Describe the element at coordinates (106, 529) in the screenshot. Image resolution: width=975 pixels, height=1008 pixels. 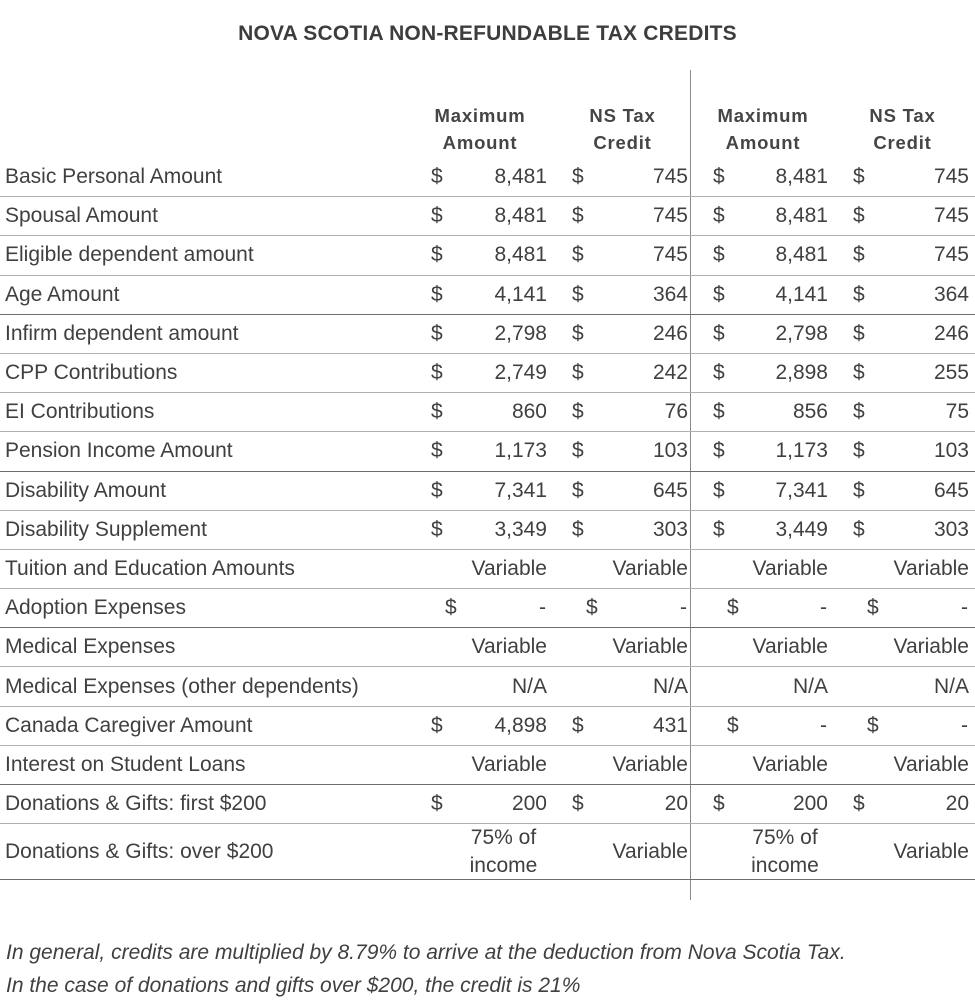
I see `row-label: Disability Supplement` at that location.